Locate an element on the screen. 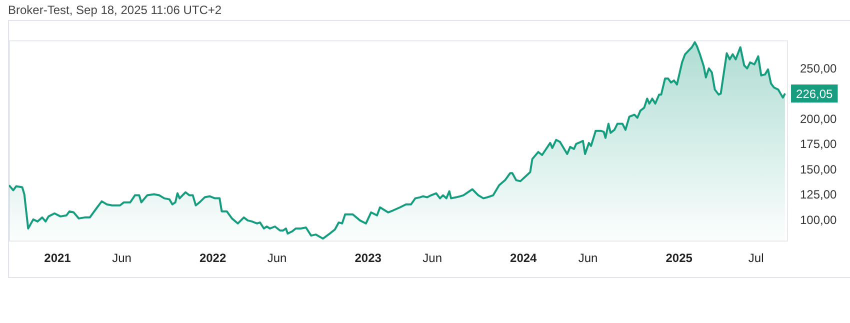 This screenshot has height=323, width=850. y-tick-label: 200,00 is located at coordinates (819, 119).